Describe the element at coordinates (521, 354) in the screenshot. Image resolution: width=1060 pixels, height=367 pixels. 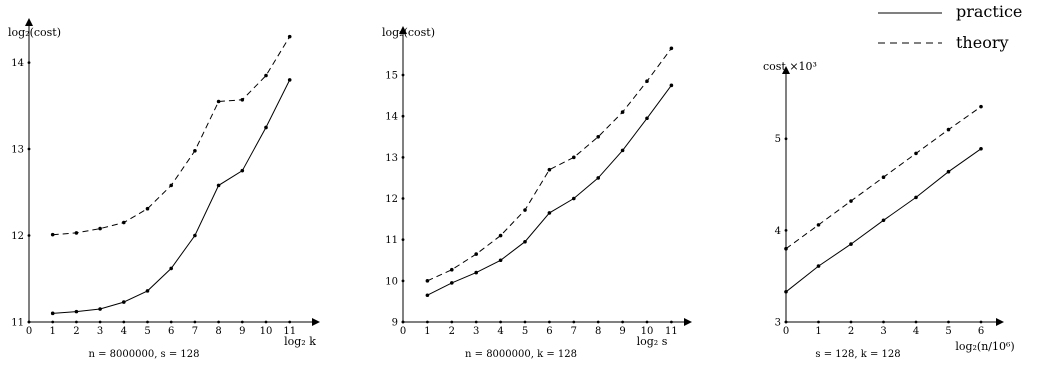
I see `chart-caption: n = 8000000, k = 128` at that location.